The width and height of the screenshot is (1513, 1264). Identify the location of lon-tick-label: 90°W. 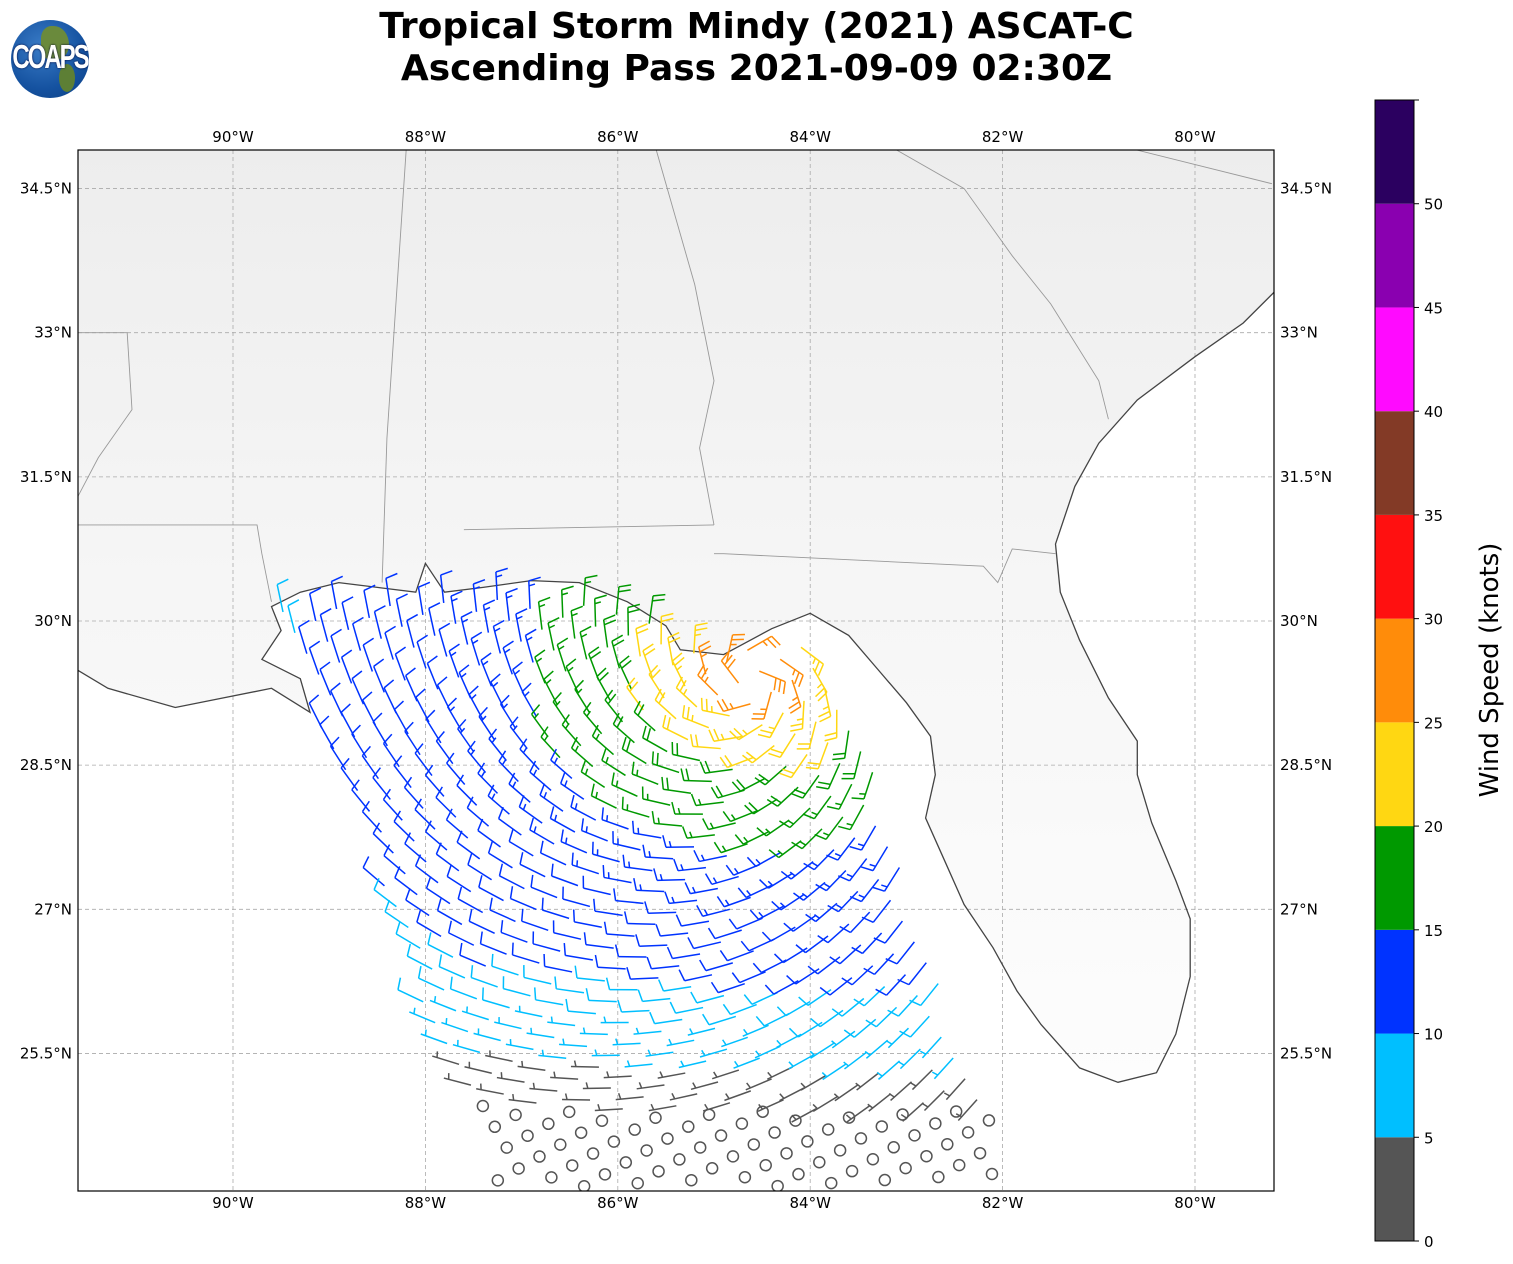
(233, 1203).